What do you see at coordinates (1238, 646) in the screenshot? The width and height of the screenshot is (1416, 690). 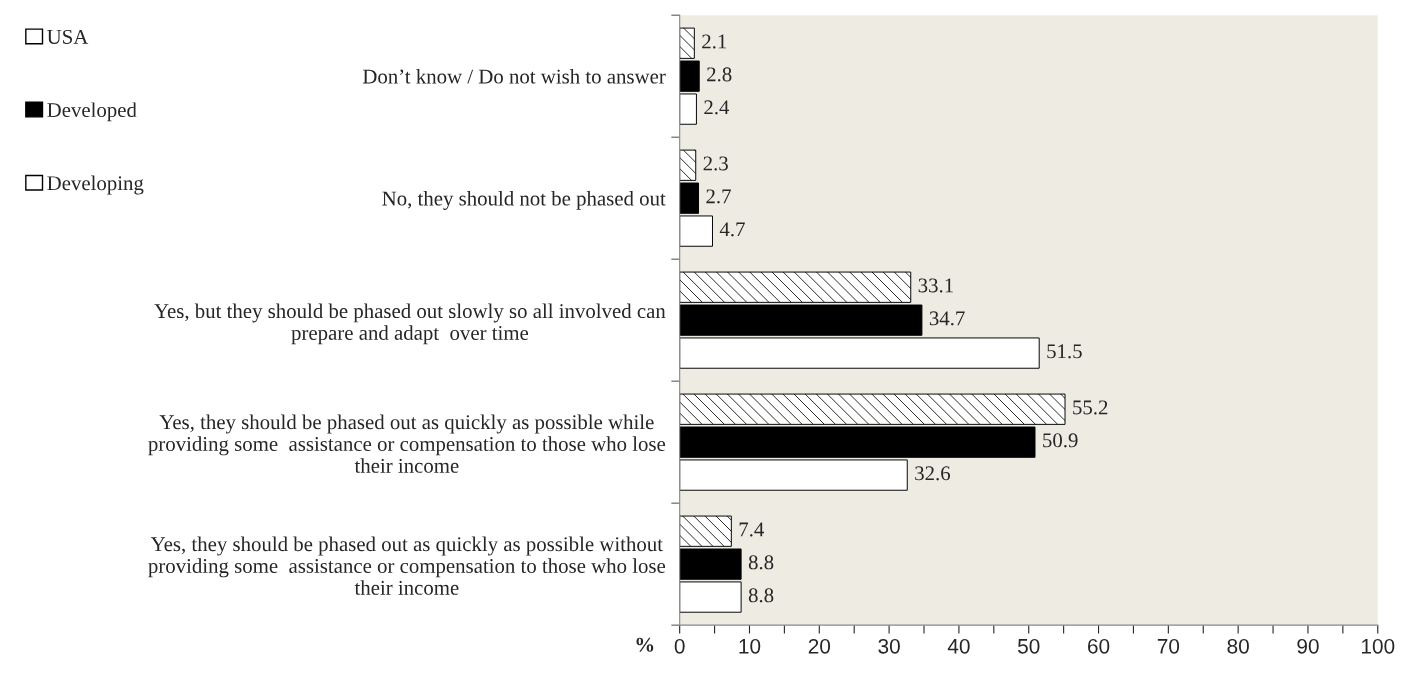 I see `x-tick-label: 80` at bounding box center [1238, 646].